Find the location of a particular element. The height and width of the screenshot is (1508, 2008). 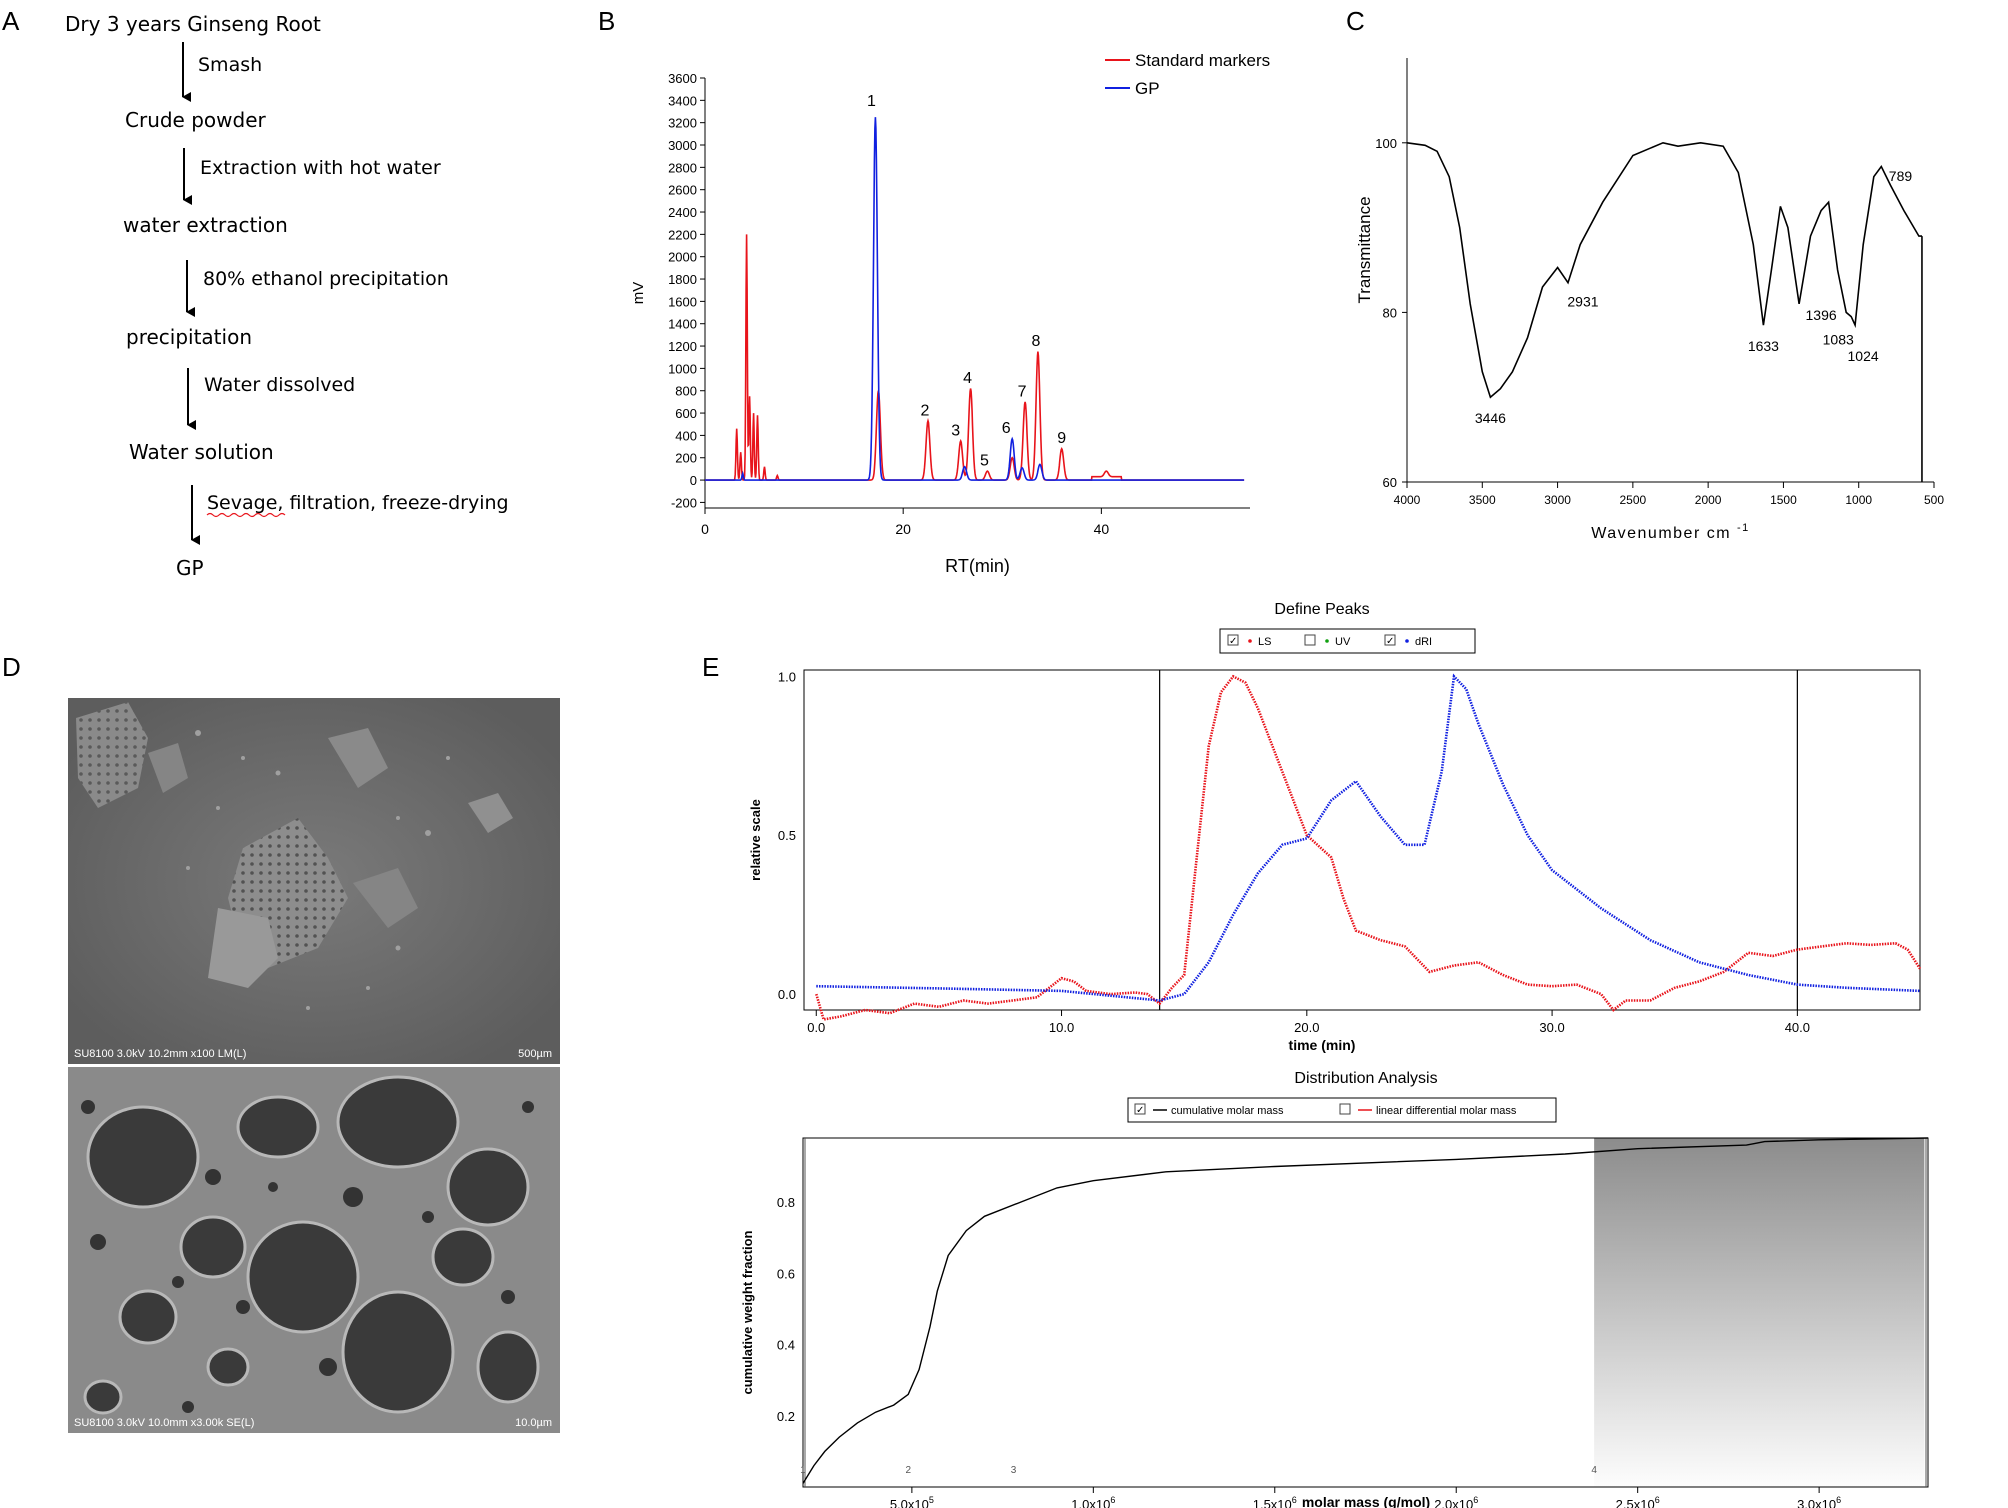

panel-letter-e: E is located at coordinates (711, 667).